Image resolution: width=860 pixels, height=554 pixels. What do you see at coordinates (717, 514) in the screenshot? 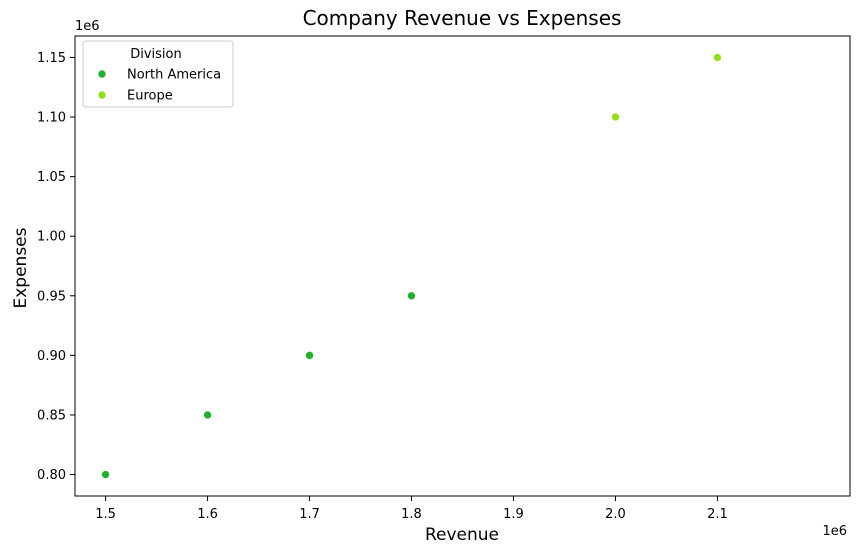
I see `x-tick-label: 2.1` at bounding box center [717, 514].